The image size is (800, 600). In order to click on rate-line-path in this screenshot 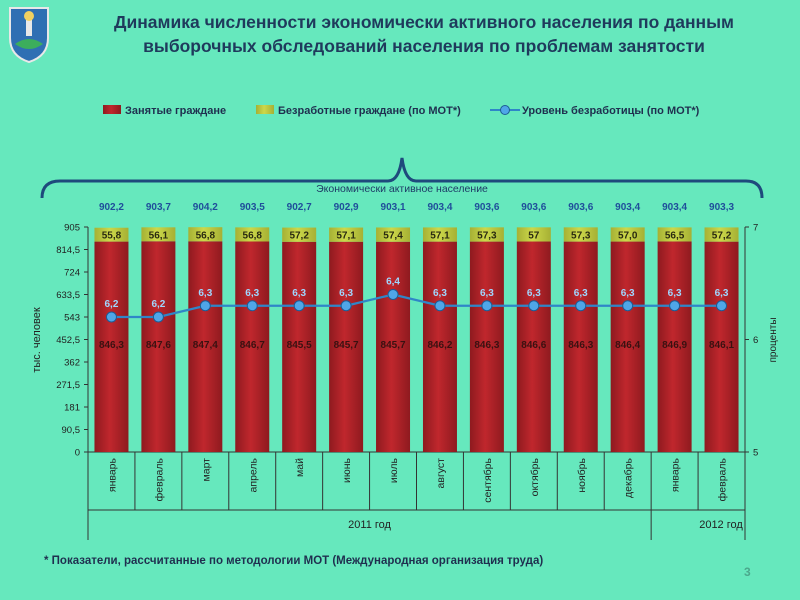, I will do `click(416, 306)`.